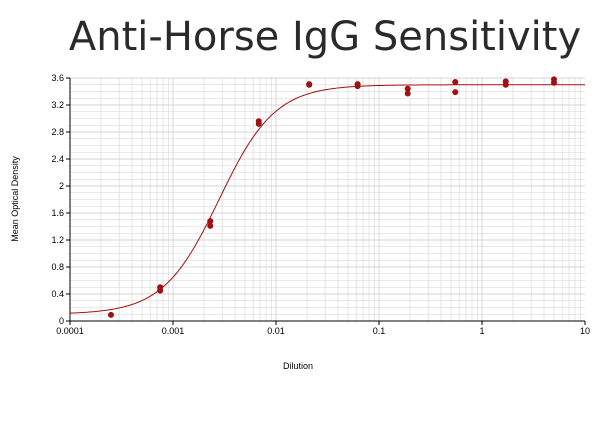  I want to click on y-tick-label: 3.2, so click(57, 105).